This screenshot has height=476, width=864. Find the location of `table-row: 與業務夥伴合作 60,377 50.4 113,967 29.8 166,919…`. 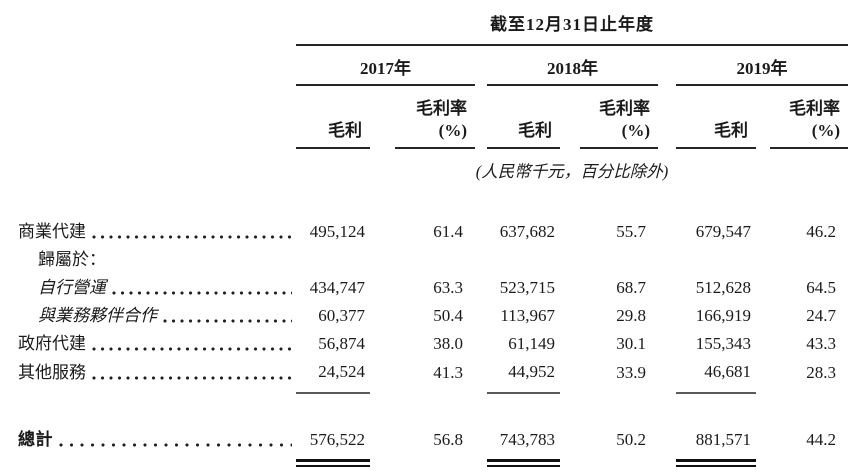

table-row: 與業務夥伴合作 60,377 50.4 113,967 29.8 166,919… is located at coordinates (428, 316).